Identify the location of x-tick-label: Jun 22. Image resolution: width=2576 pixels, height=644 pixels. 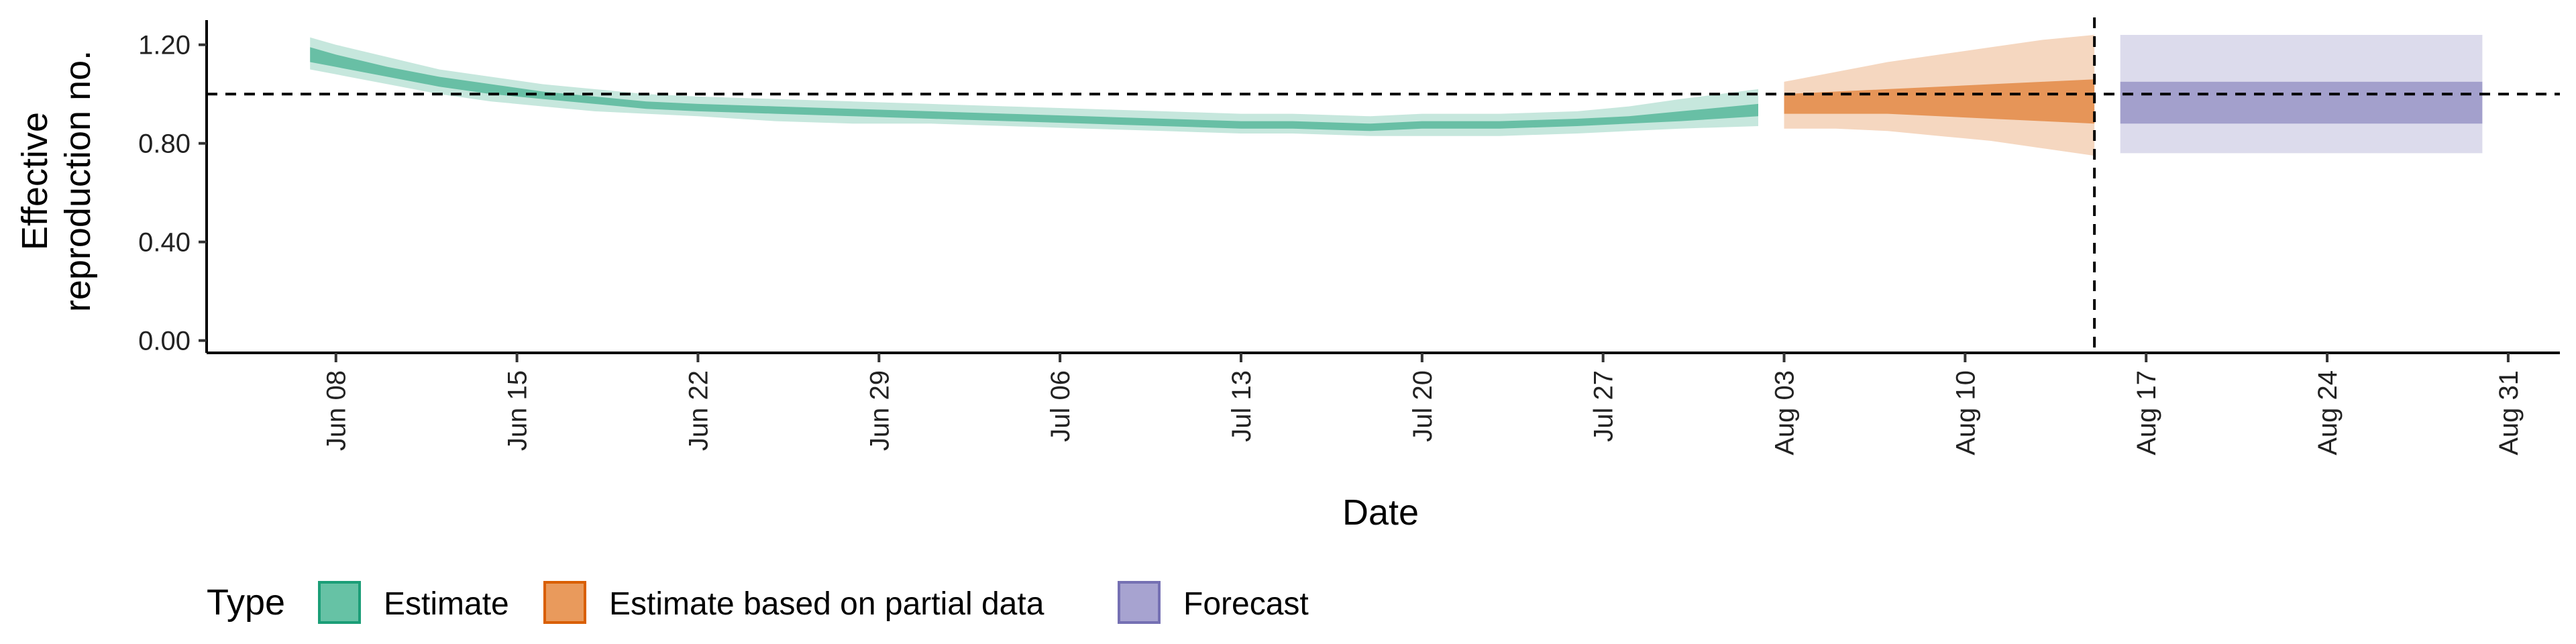
(698, 410).